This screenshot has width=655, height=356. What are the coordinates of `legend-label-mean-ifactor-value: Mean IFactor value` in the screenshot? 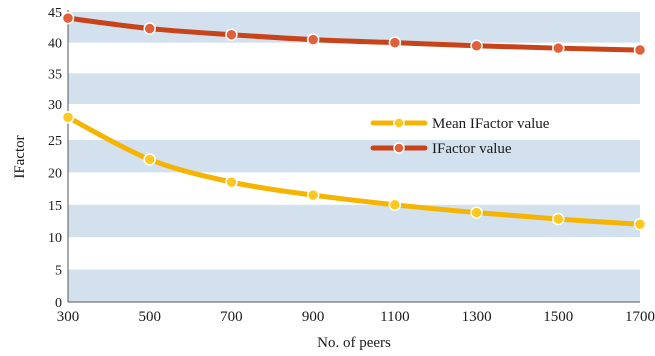 It's located at (491, 124).